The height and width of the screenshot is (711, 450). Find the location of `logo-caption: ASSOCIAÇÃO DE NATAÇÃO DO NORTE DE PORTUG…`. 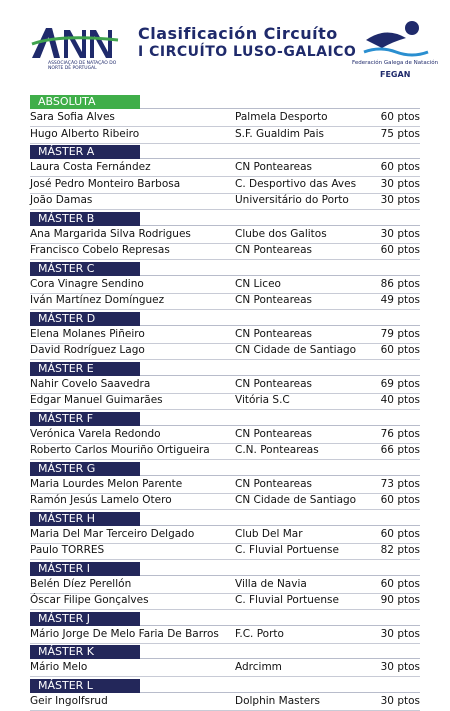

logo-caption: ASSOCIAÇÃO DE NATAÇÃO DO NORTE DE PORTUG… is located at coordinates (82, 66).